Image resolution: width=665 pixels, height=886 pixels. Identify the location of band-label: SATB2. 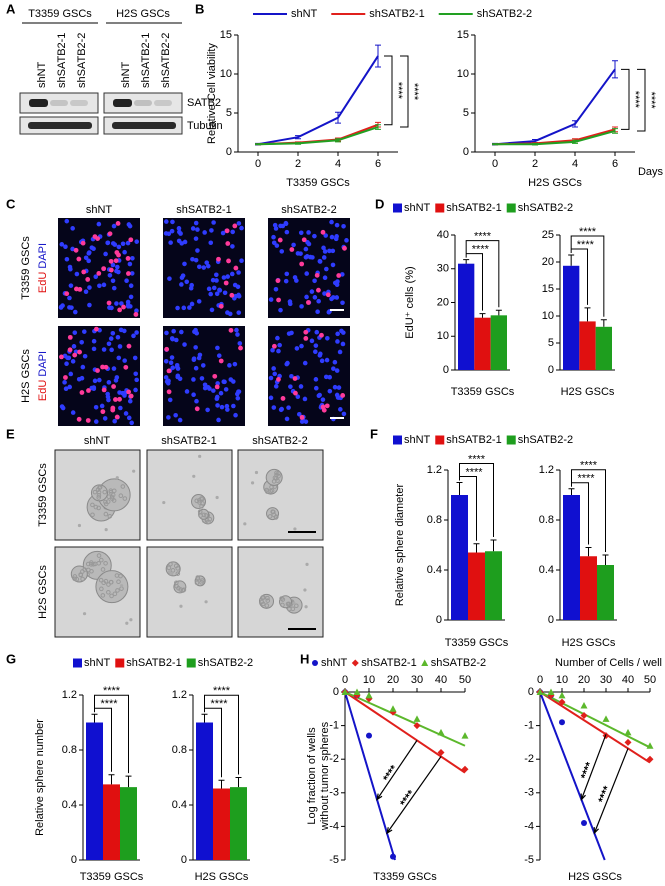
(204, 103).